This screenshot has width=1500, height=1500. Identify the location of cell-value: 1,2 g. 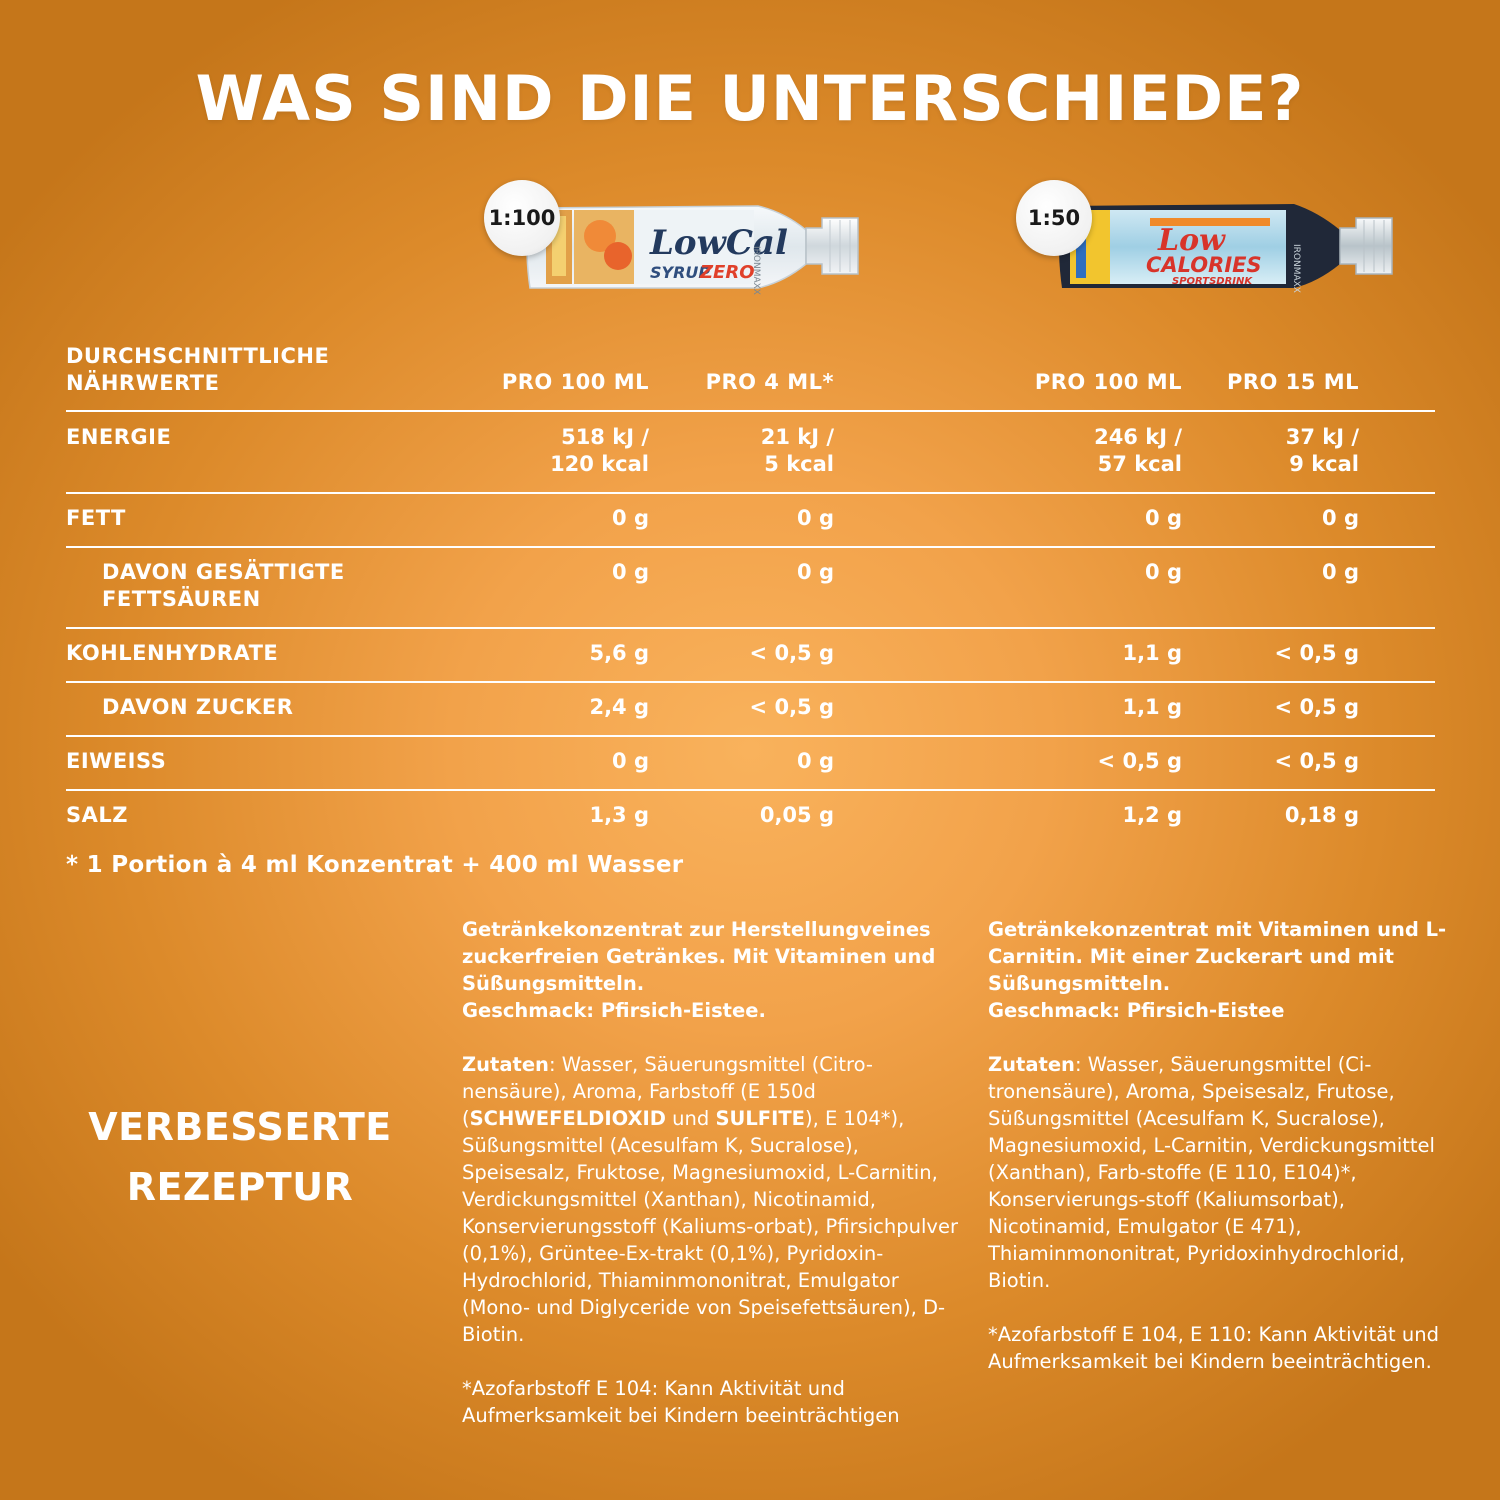
(1152, 815).